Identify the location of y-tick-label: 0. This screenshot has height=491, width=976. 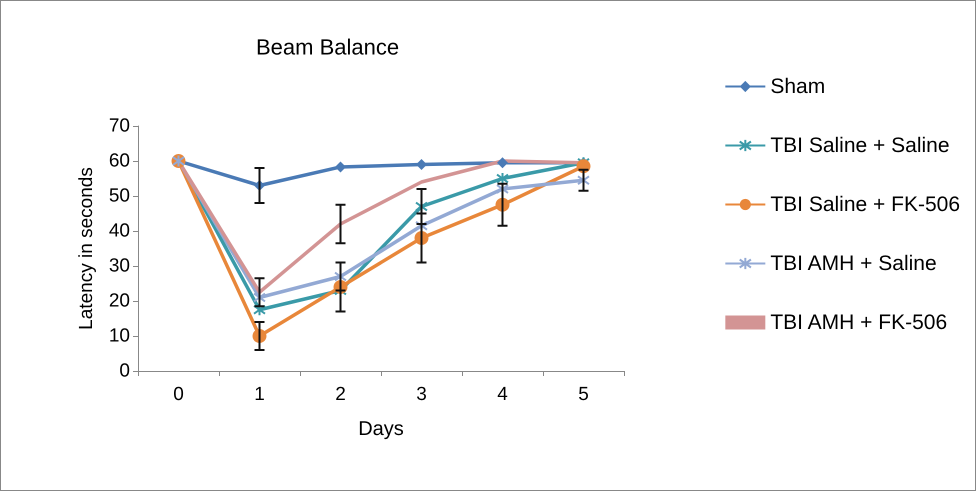
(124, 371).